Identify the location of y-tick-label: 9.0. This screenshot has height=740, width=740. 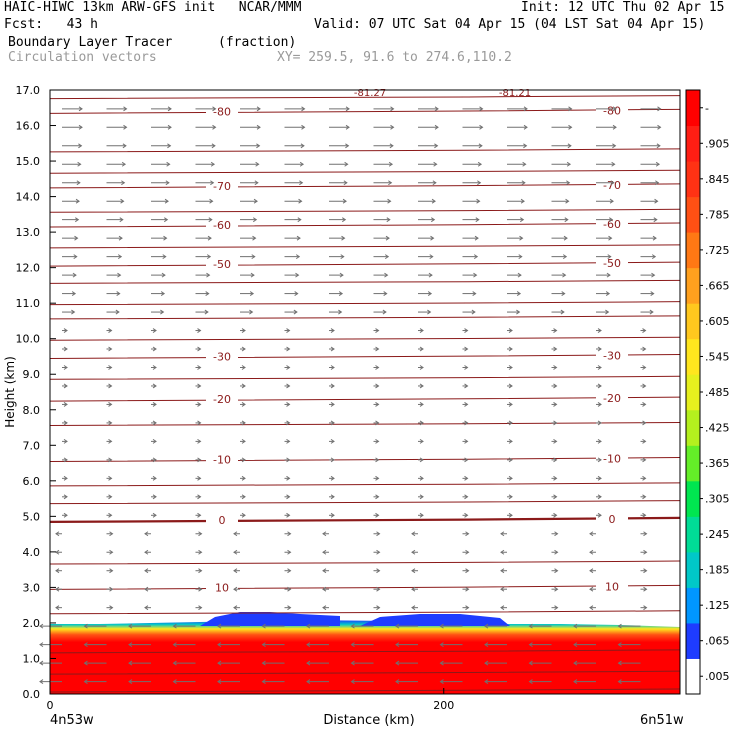
(32, 374).